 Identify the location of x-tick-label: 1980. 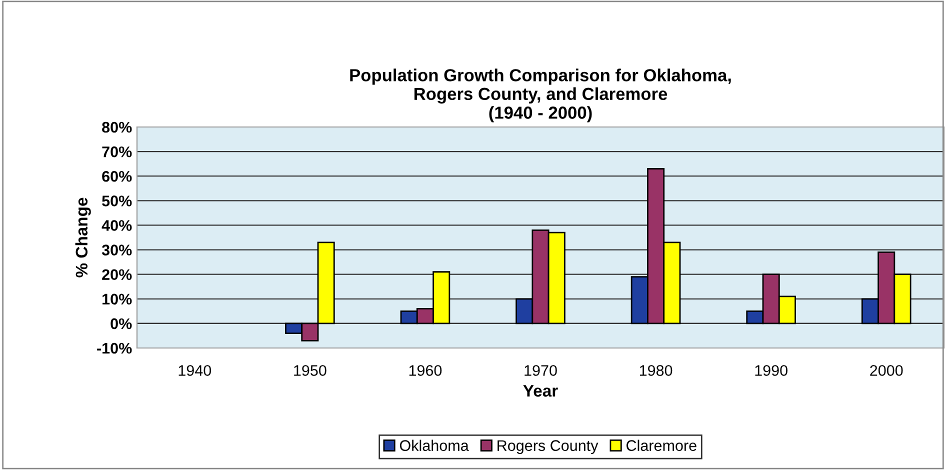
(656, 370).